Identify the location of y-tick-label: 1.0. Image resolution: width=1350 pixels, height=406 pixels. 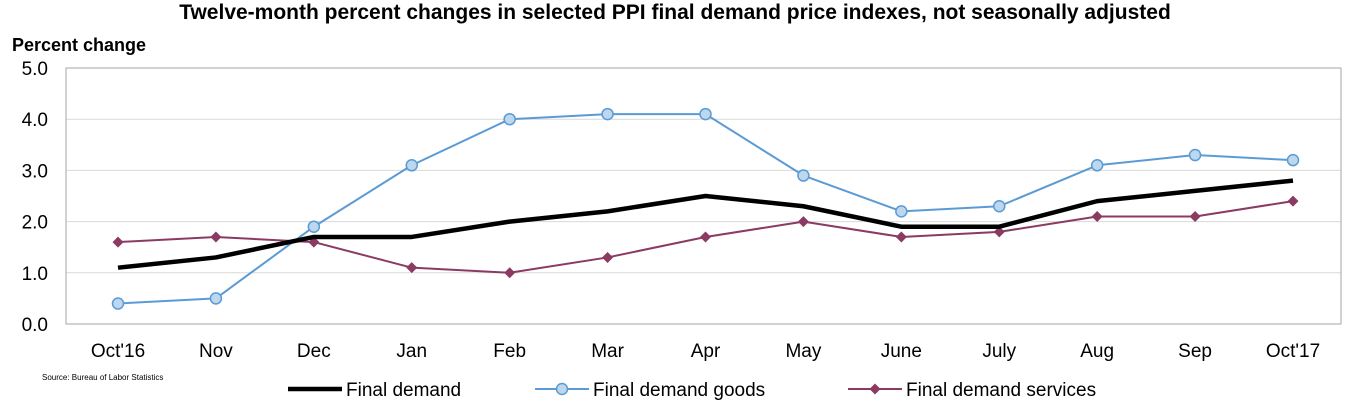
(35, 274).